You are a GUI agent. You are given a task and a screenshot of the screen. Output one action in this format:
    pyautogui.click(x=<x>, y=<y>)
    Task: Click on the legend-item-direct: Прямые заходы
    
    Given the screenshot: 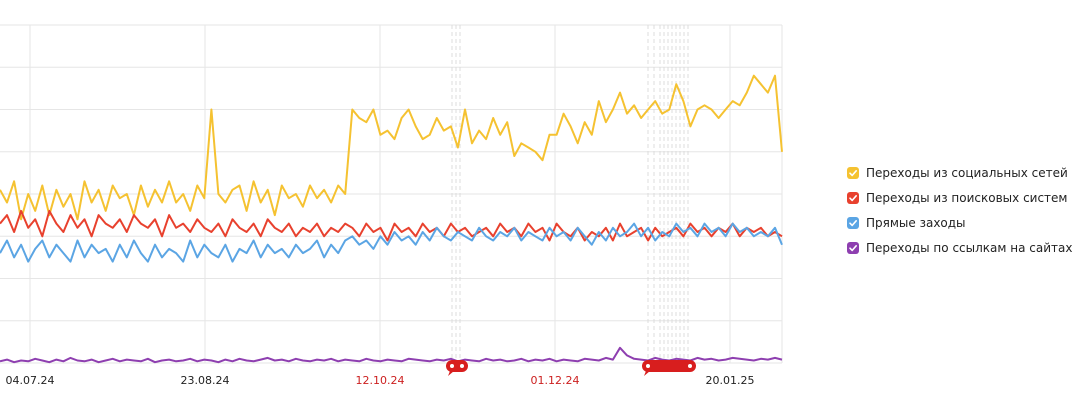 What is the action you would take?
    pyautogui.click(x=959, y=222)
    